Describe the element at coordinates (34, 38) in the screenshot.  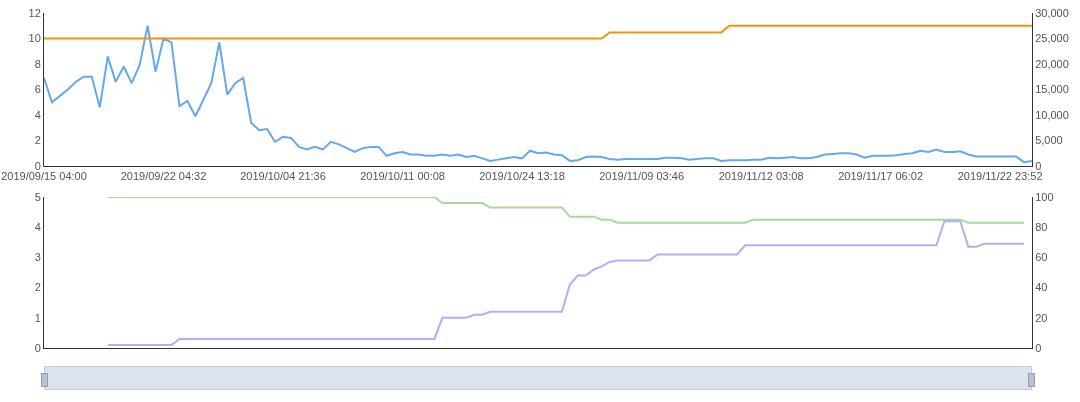
I see `y-tick-label: 10` at that location.